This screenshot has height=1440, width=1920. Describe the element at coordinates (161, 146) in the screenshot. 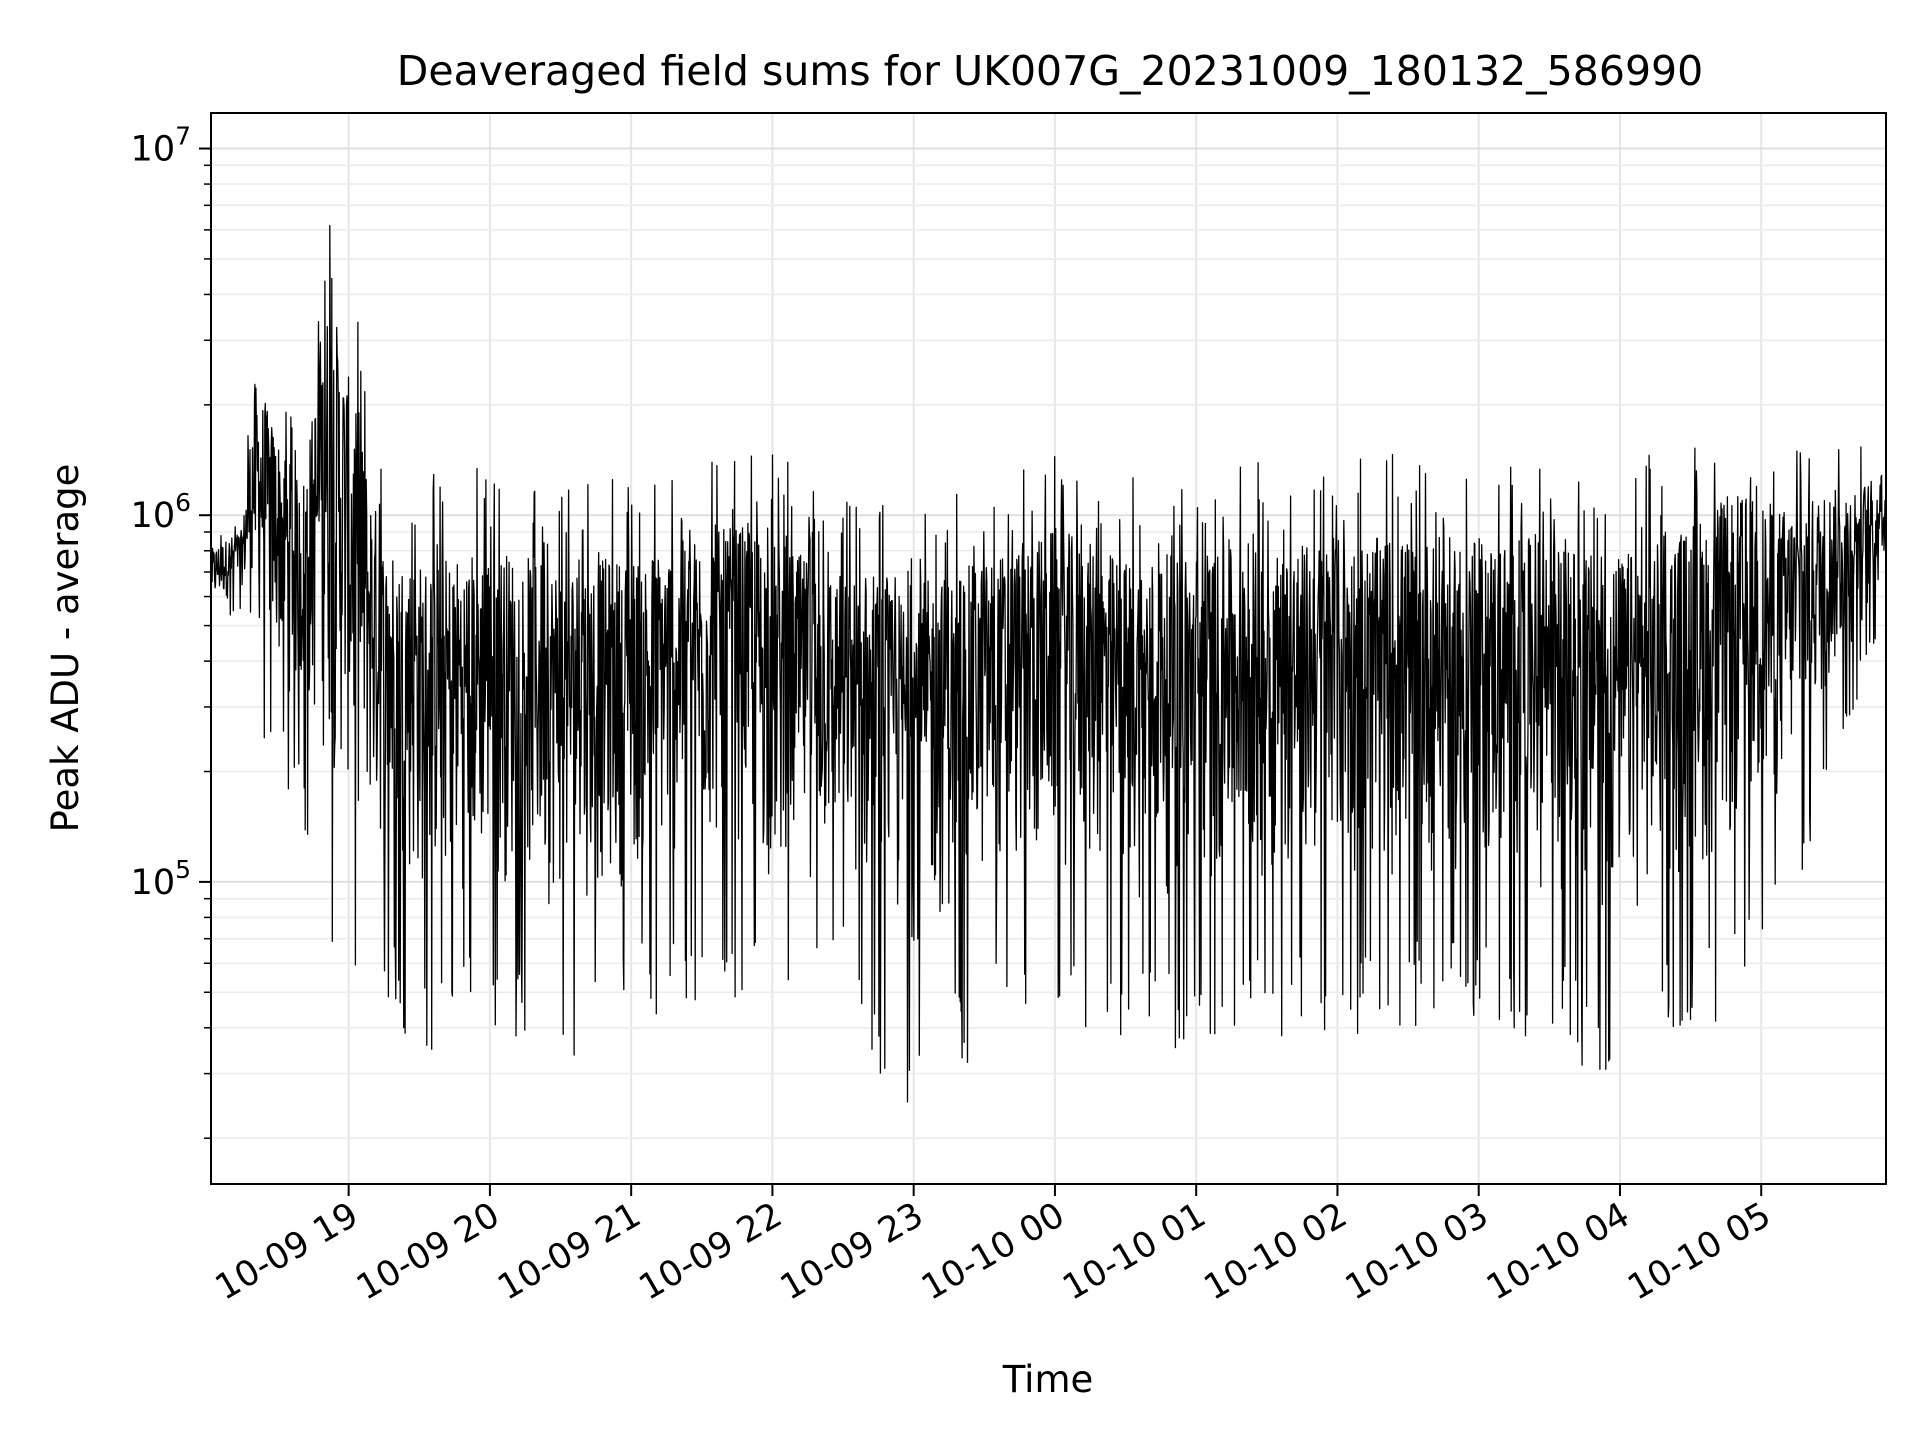

I see `y-tick-label: 10⁷` at that location.